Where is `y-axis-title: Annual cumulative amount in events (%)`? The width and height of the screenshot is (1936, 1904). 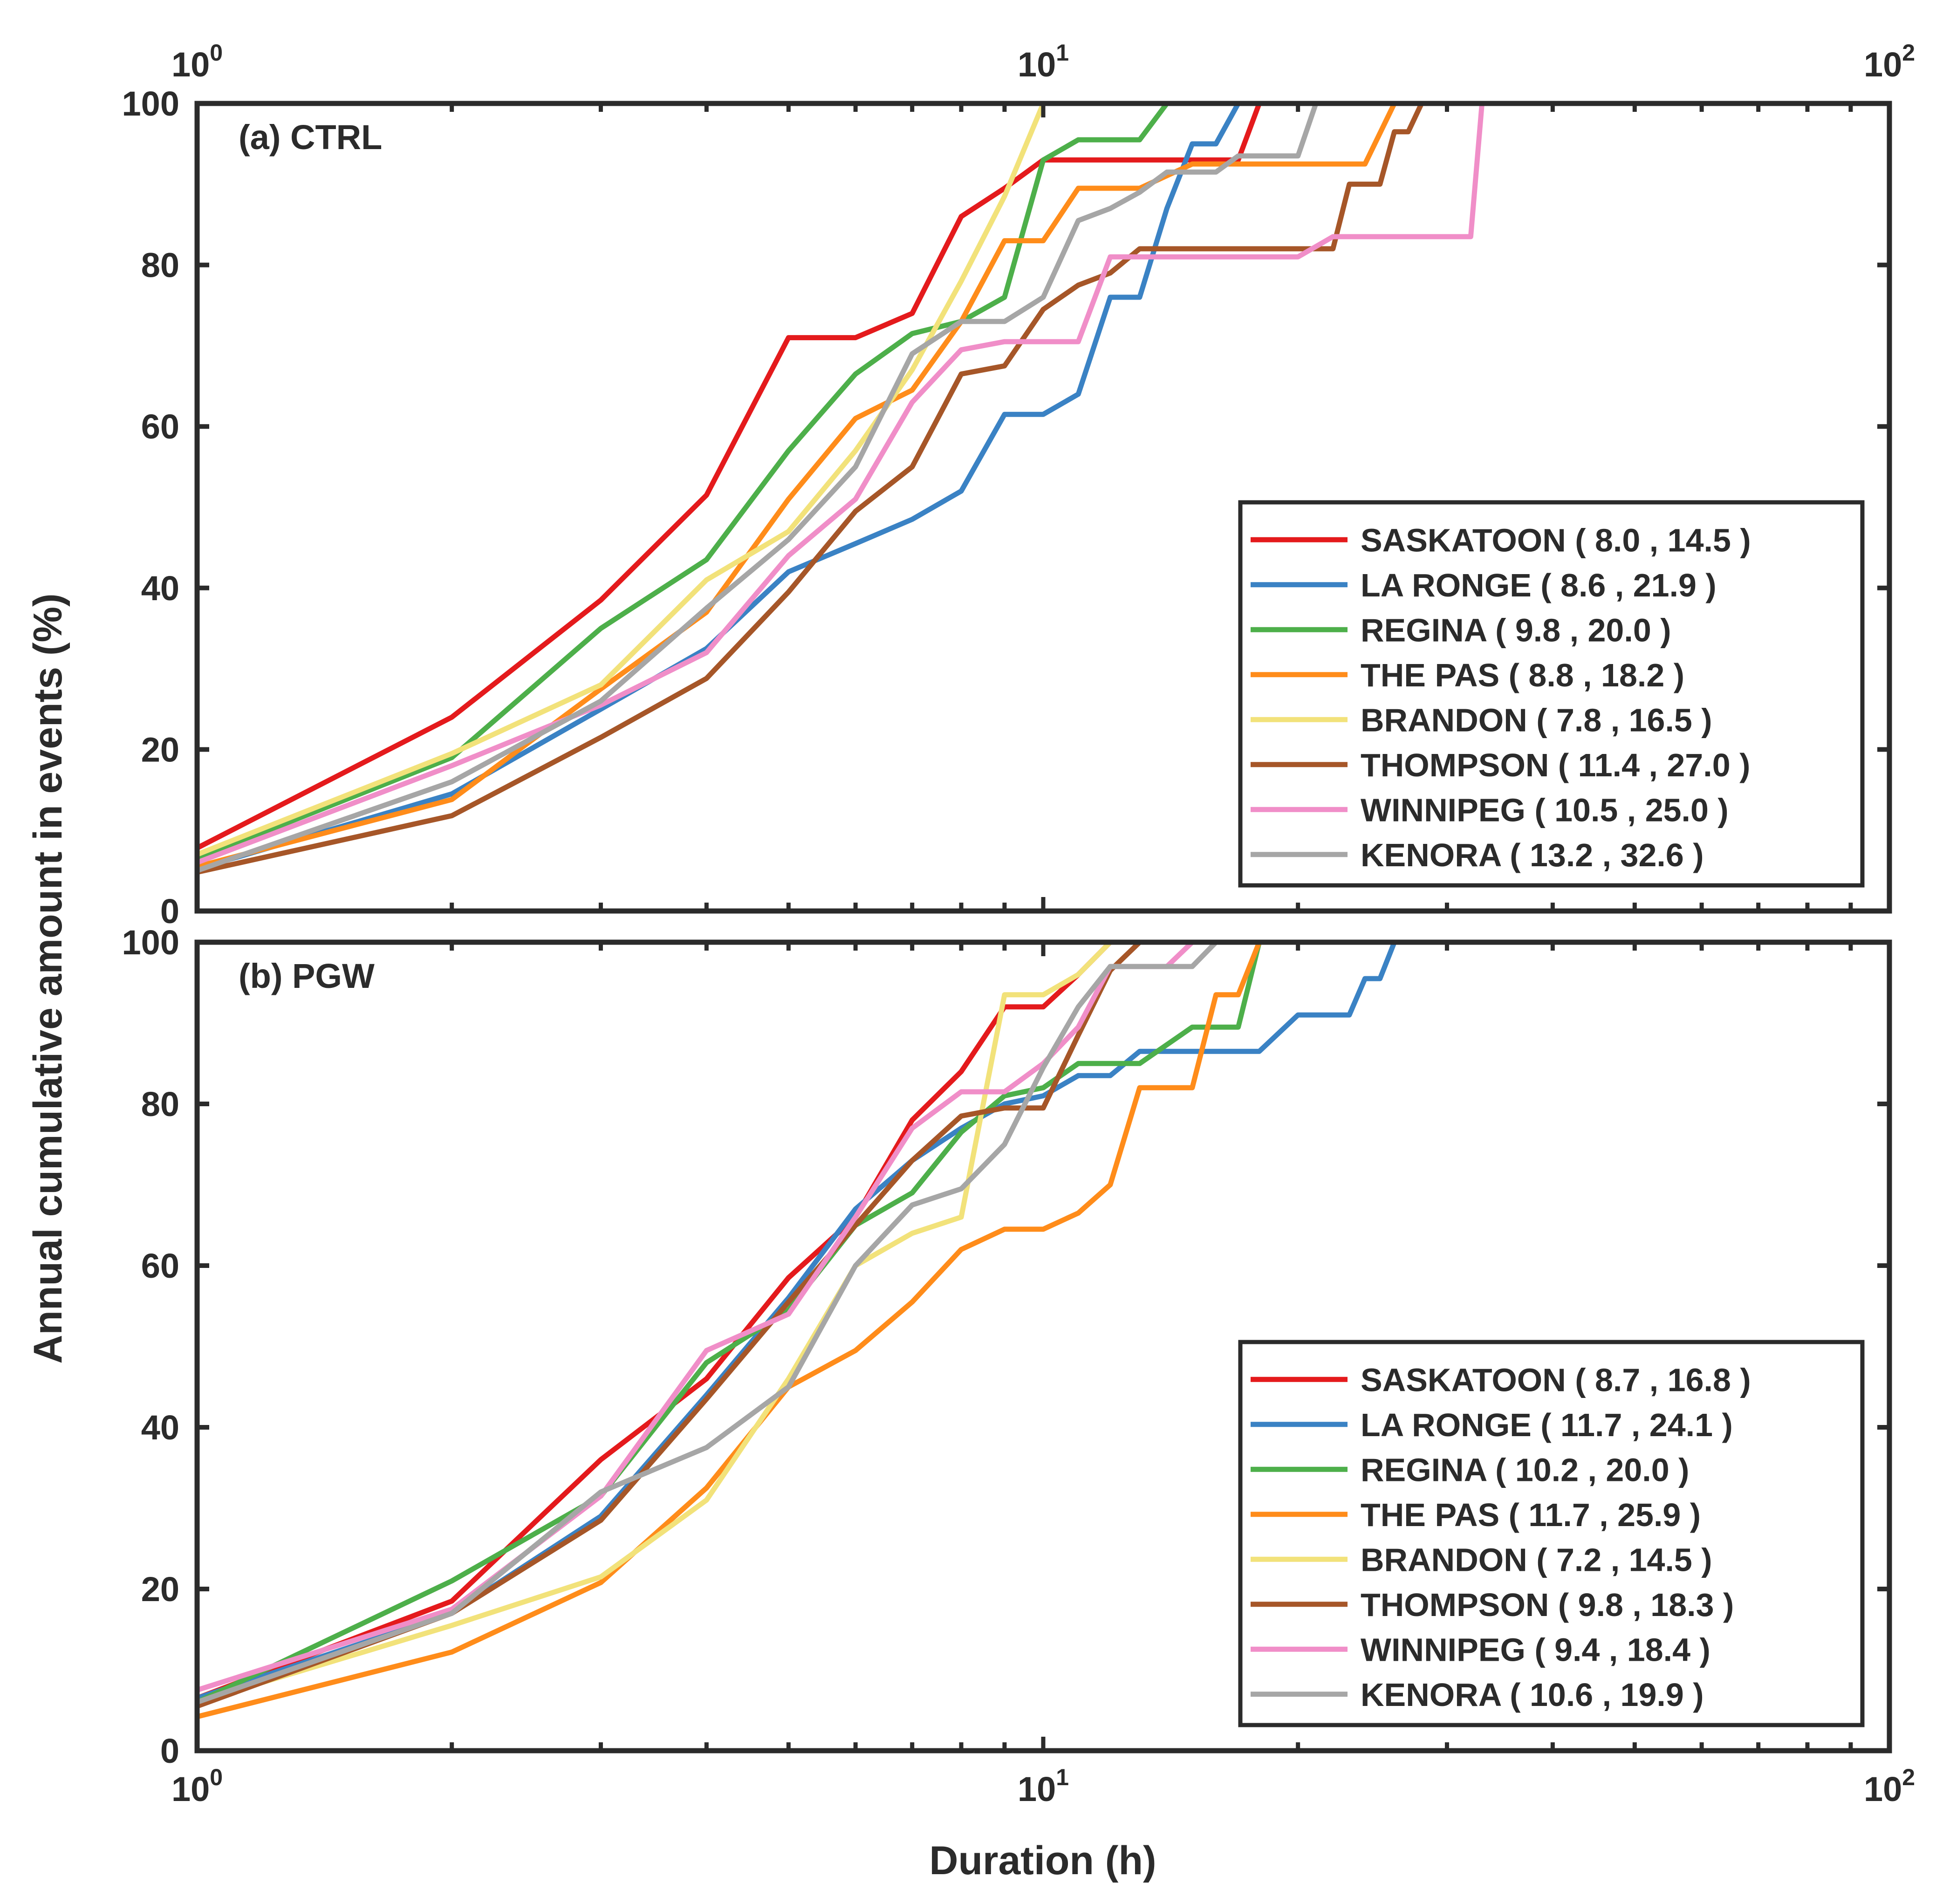 y-axis-title: Annual cumulative amount in events (%) is located at coordinates (48, 978).